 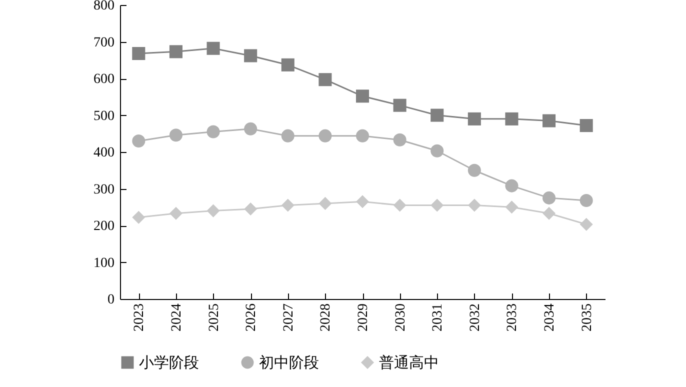 I want to click on y-tick-label: 500, so click(x=104, y=116).